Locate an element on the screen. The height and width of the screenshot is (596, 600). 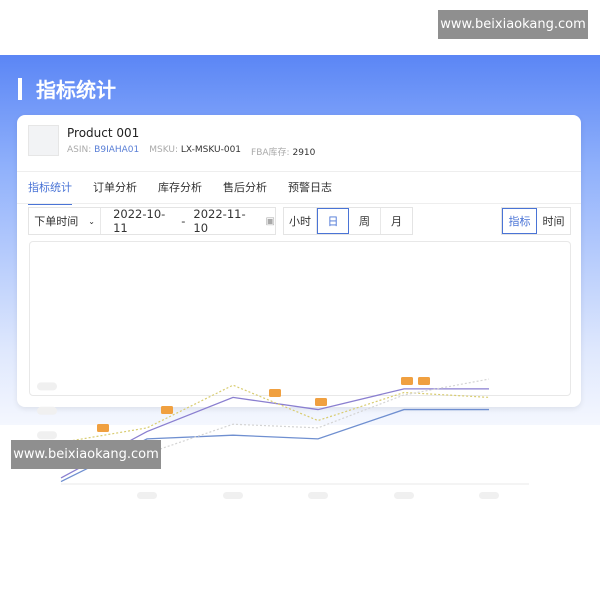
tab-bar: 指标统计 订单分析 库存分析 售后分析 预警日志 is located at coordinates (180, 191).